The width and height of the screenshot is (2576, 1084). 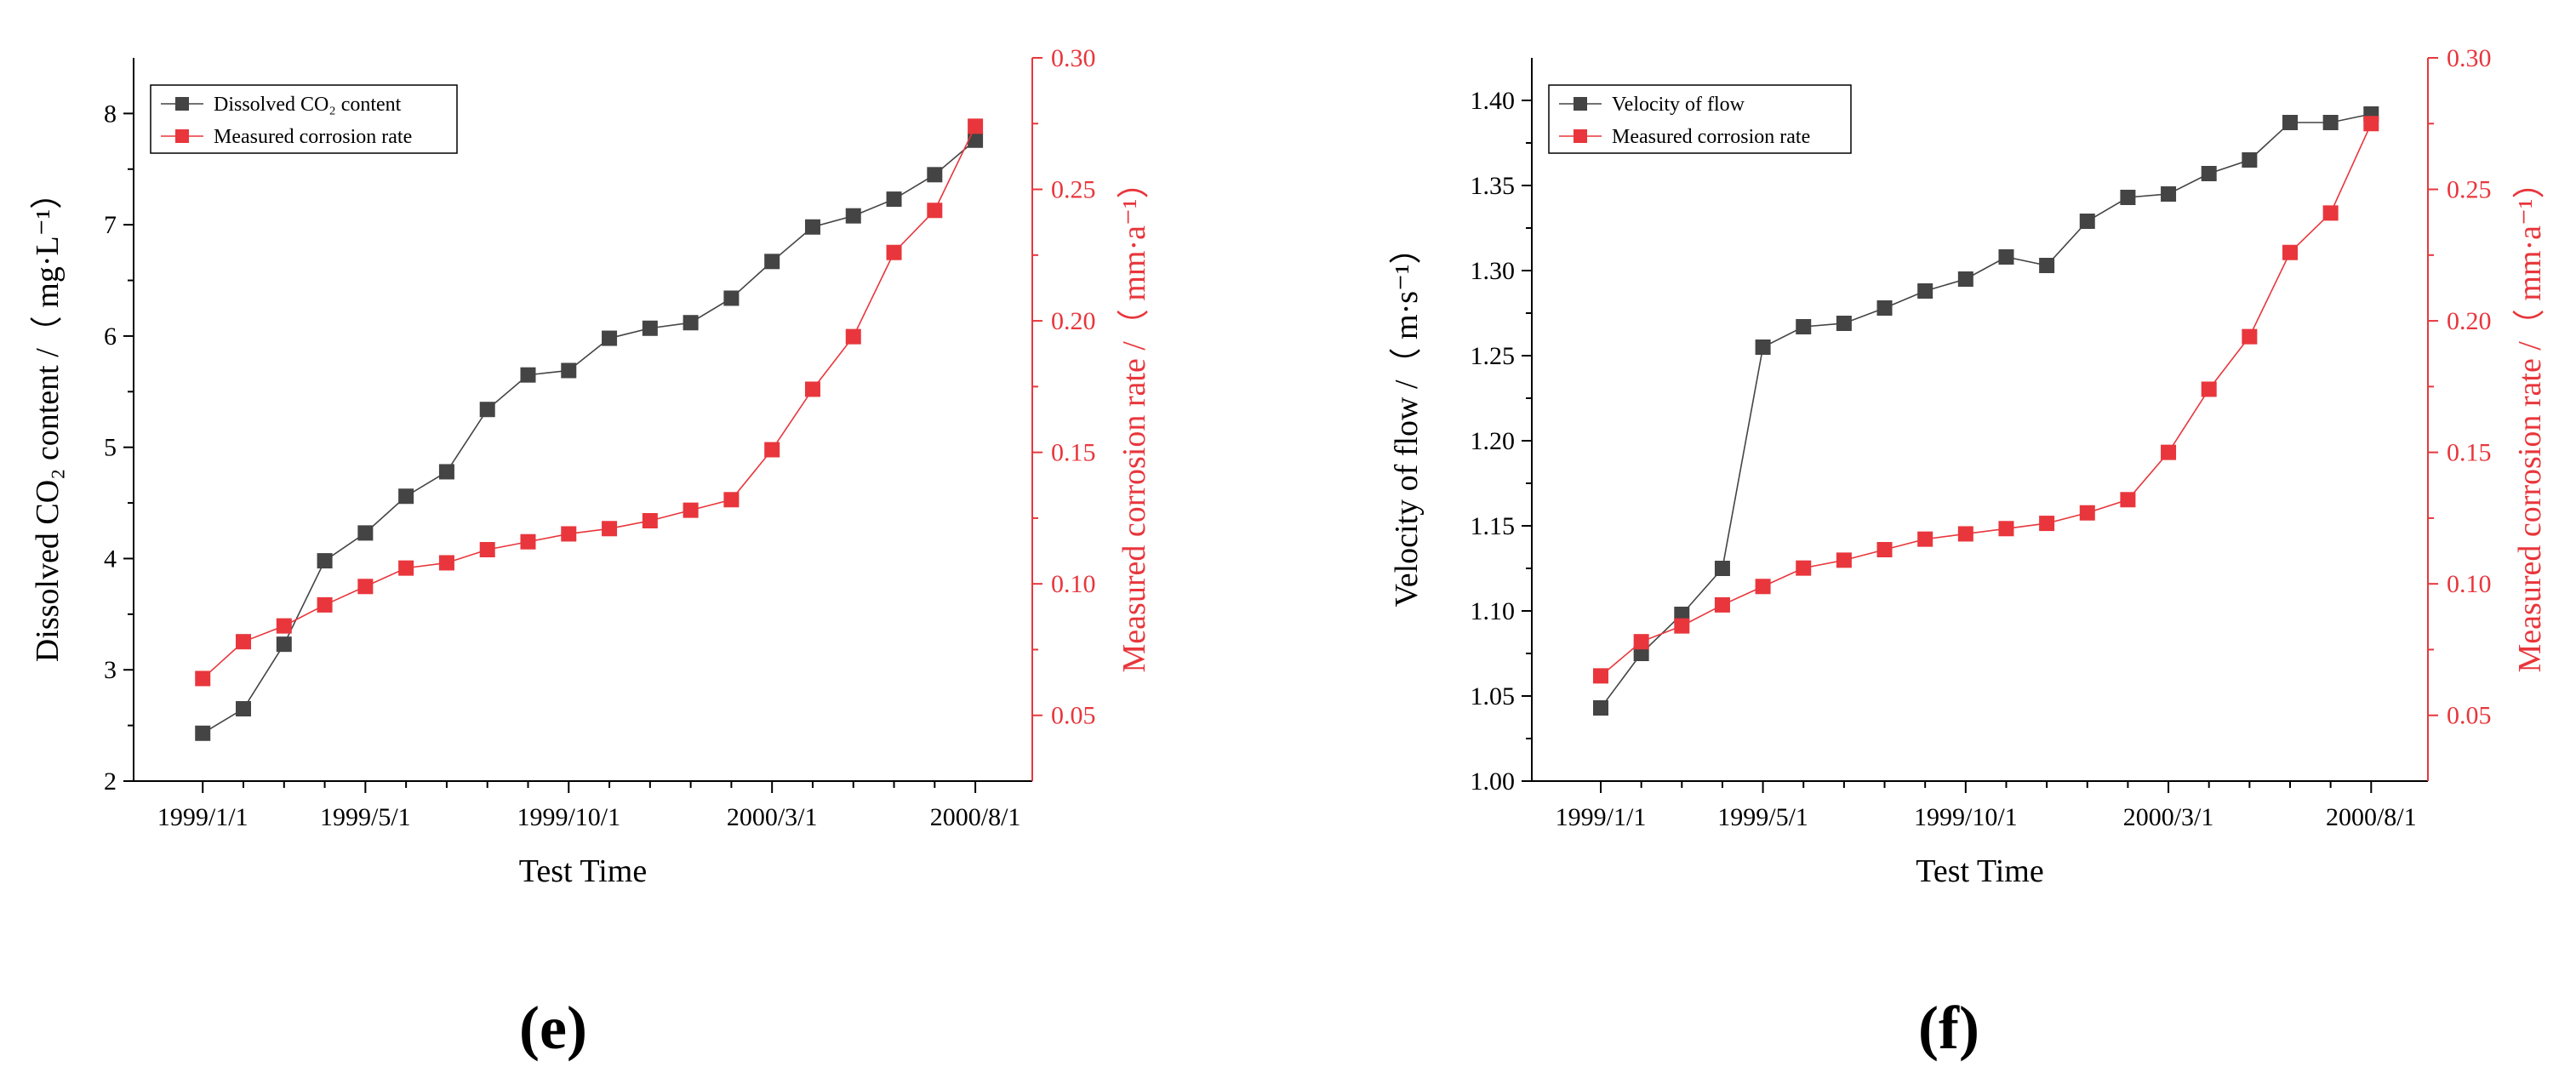 What do you see at coordinates (1493, 441) in the screenshot?
I see `y-left-tick-label: 1.20` at bounding box center [1493, 441].